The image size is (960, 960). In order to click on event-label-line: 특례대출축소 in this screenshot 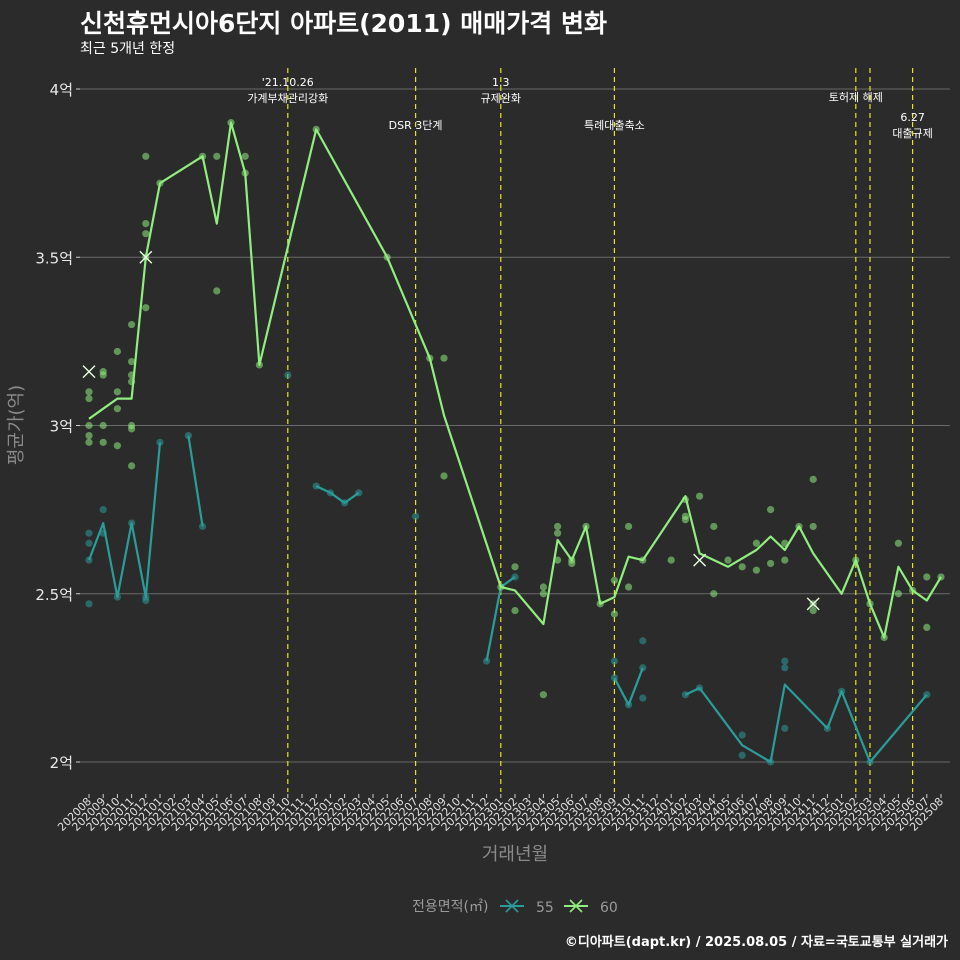, I will do `click(614, 125)`.